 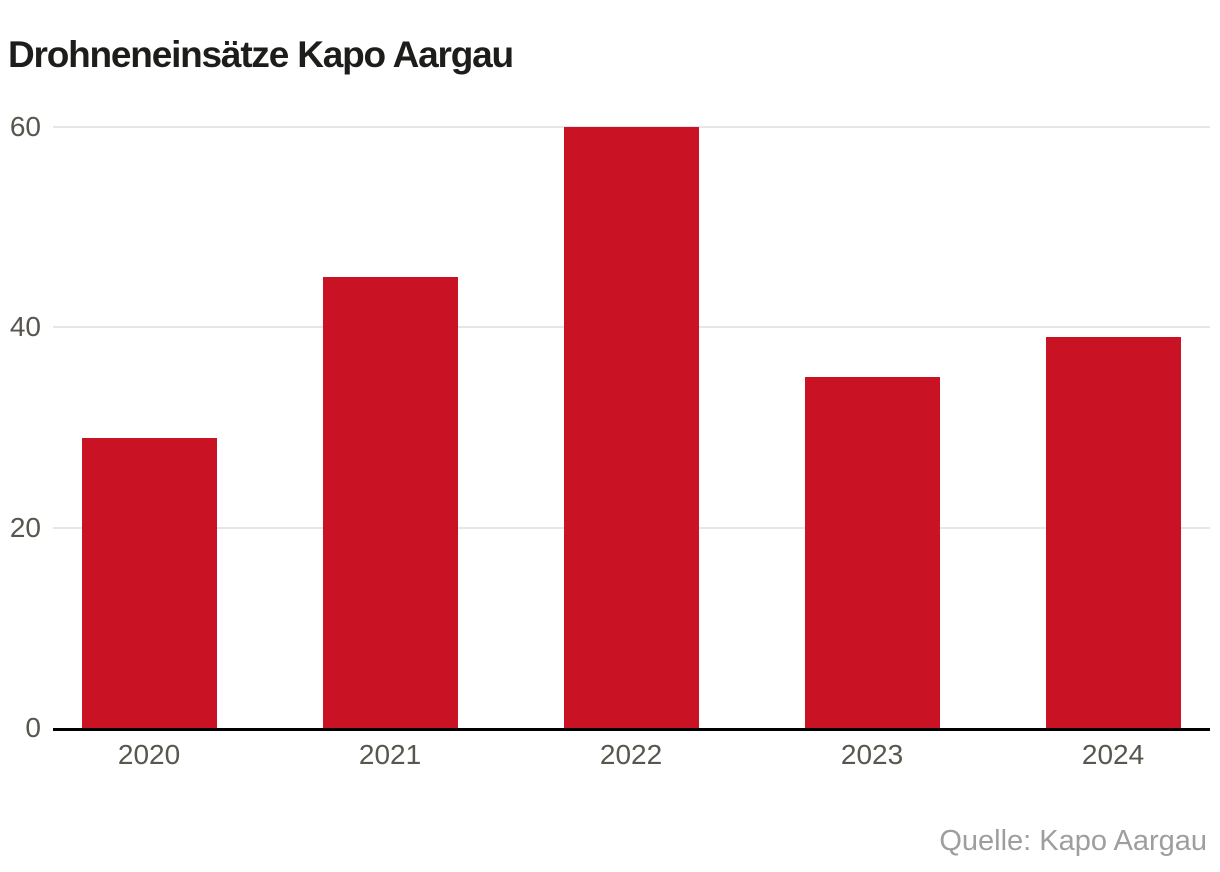 I want to click on y-axis-labels: 0 20 40 60, so click(x=20, y=427).